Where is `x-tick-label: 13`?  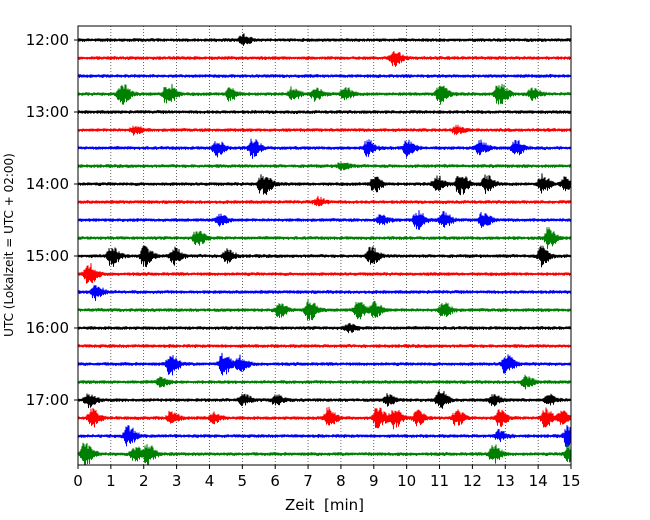
x-tick-label: 13 is located at coordinates (505, 481).